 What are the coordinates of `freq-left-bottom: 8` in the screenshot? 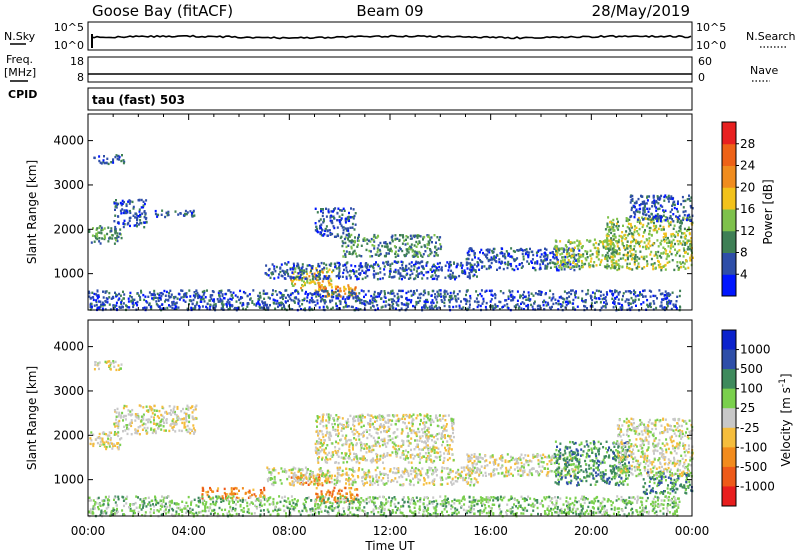 It's located at (80, 77).